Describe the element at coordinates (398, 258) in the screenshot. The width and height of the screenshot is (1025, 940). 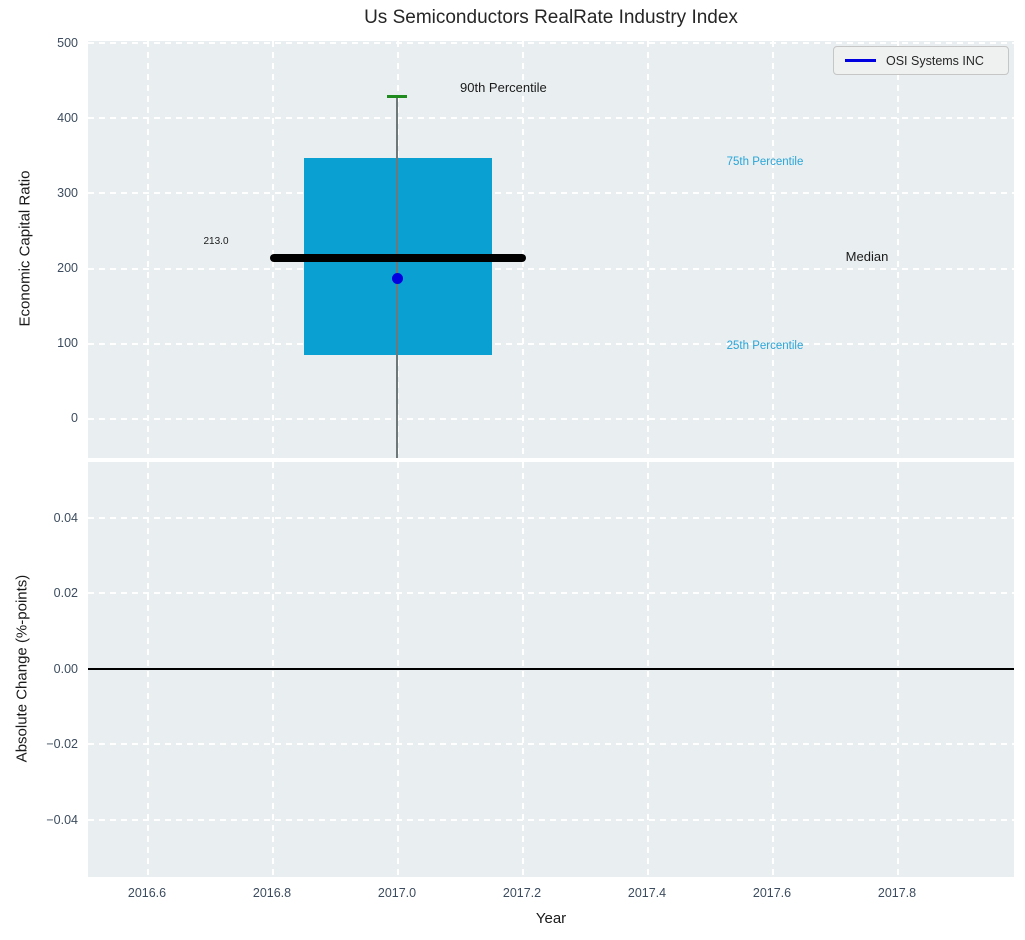
I see `median-line` at that location.